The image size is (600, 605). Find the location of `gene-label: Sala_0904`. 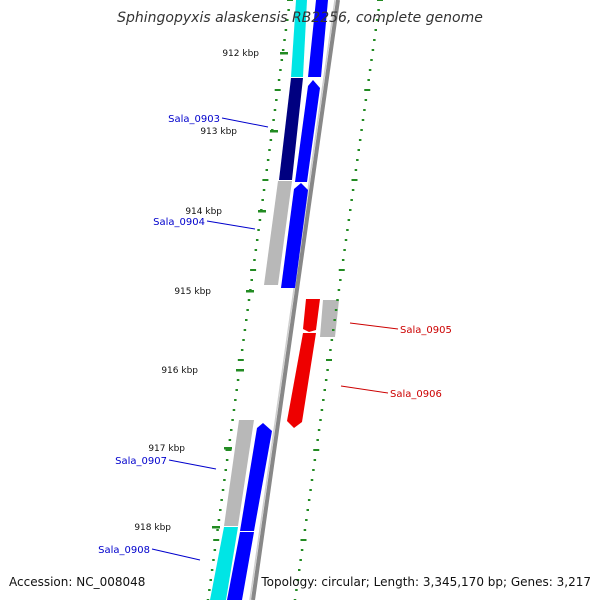

gene-label: Sala_0904 is located at coordinates (179, 222).